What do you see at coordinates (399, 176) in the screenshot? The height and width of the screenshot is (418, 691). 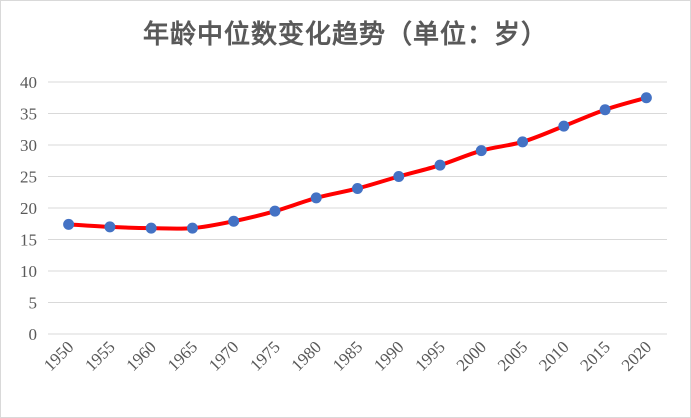 I see `data-point-1990` at bounding box center [399, 176].